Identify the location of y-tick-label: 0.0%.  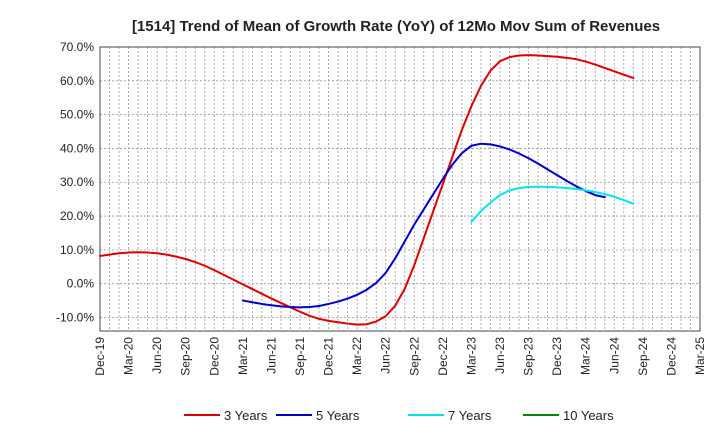
(81, 284).